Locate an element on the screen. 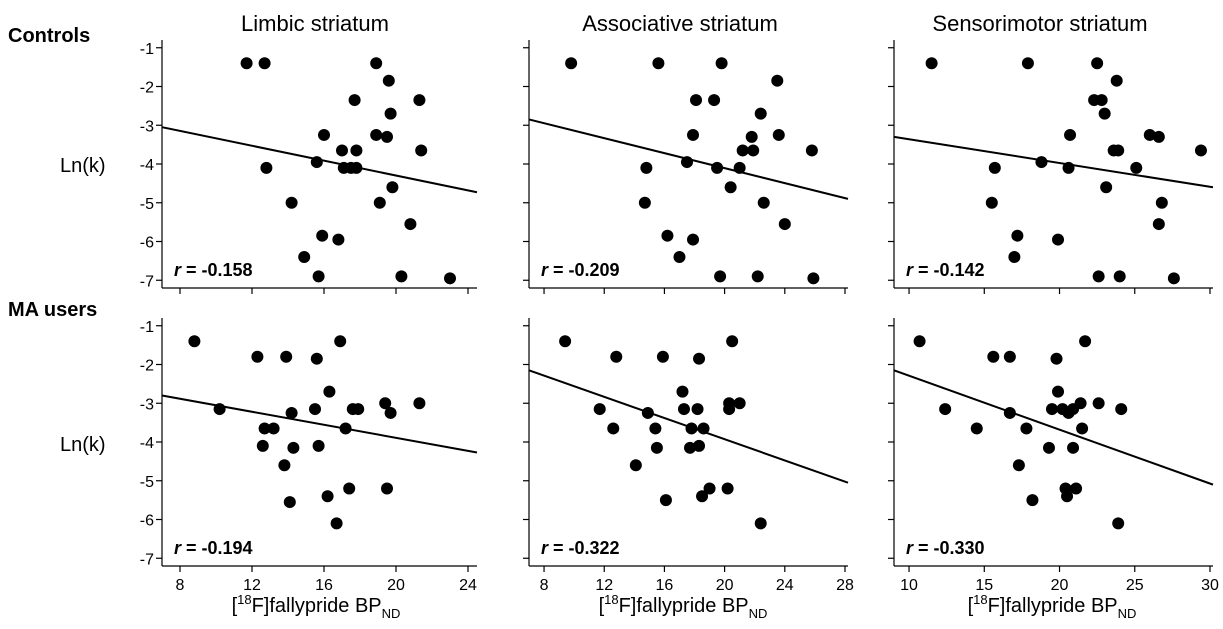 The width and height of the screenshot is (1223, 629). regression-line is located at coordinates (1053, 427).